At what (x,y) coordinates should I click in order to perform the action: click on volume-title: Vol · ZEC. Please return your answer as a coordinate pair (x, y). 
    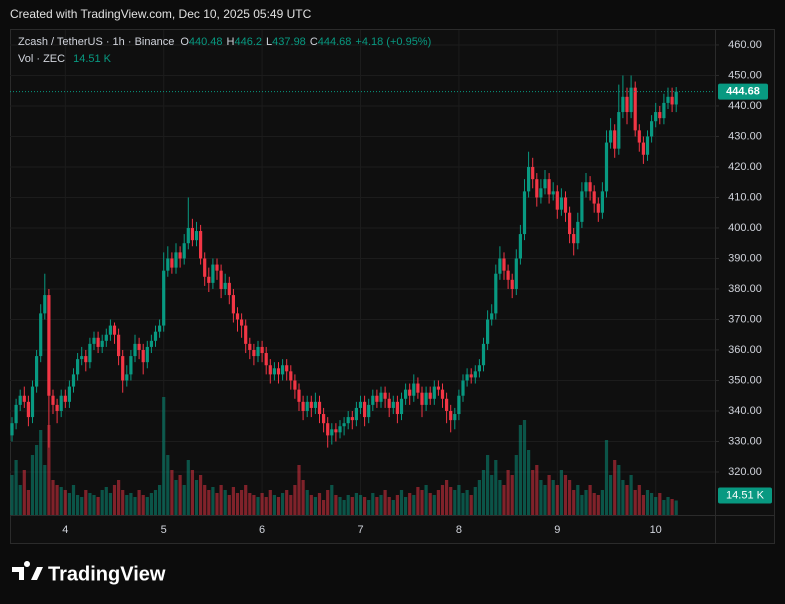
    Looking at the image, I should click on (41, 59).